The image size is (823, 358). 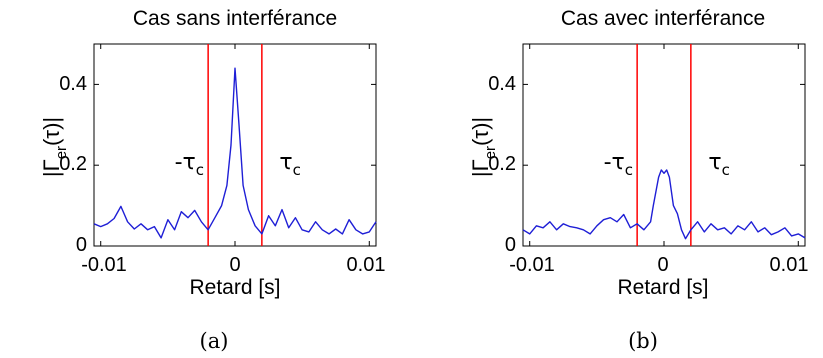 I want to click on chart-title: Cas sans interférance, so click(x=235, y=18).